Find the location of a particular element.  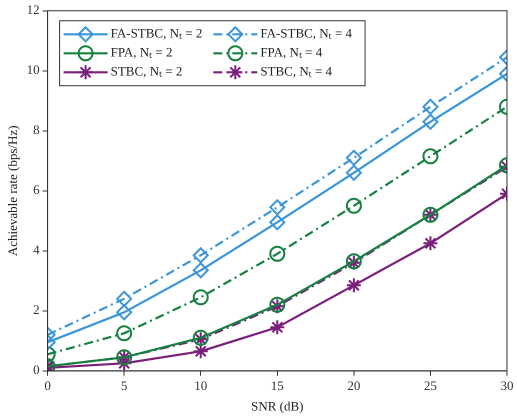

y-tick-label: 0 is located at coordinates (36, 370).